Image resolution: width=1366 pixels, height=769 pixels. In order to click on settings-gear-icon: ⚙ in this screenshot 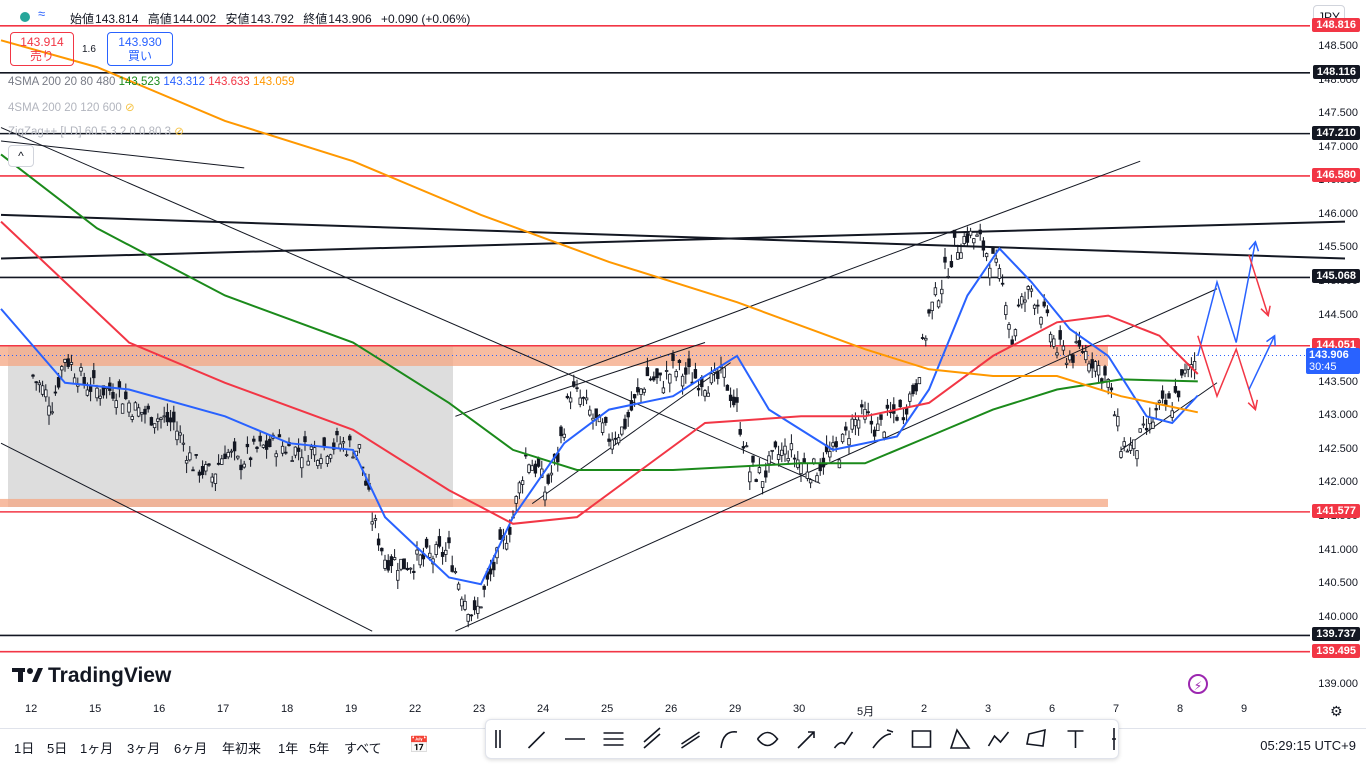, I will do `click(1336, 711)`.